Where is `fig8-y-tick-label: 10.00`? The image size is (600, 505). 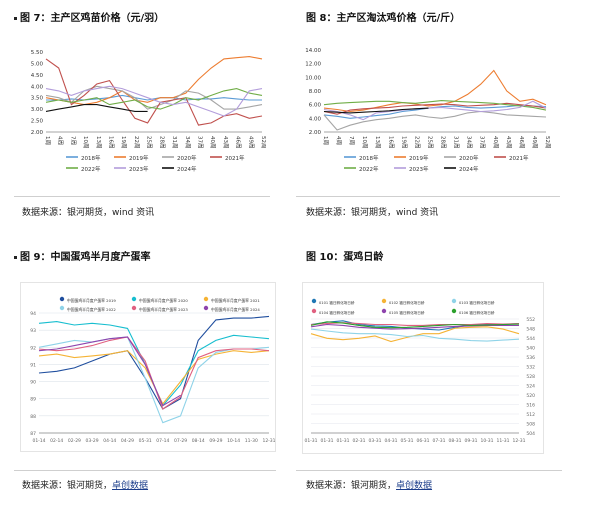 fig8-y-tick-label: 10.00 is located at coordinates (313, 78).